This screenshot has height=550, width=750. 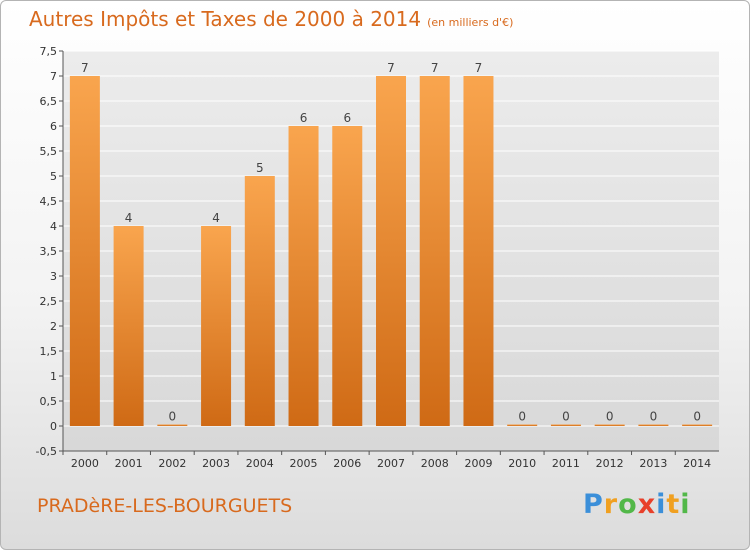 What do you see at coordinates (46, 451) in the screenshot?
I see `y-tick-label: -0,5` at bounding box center [46, 451].